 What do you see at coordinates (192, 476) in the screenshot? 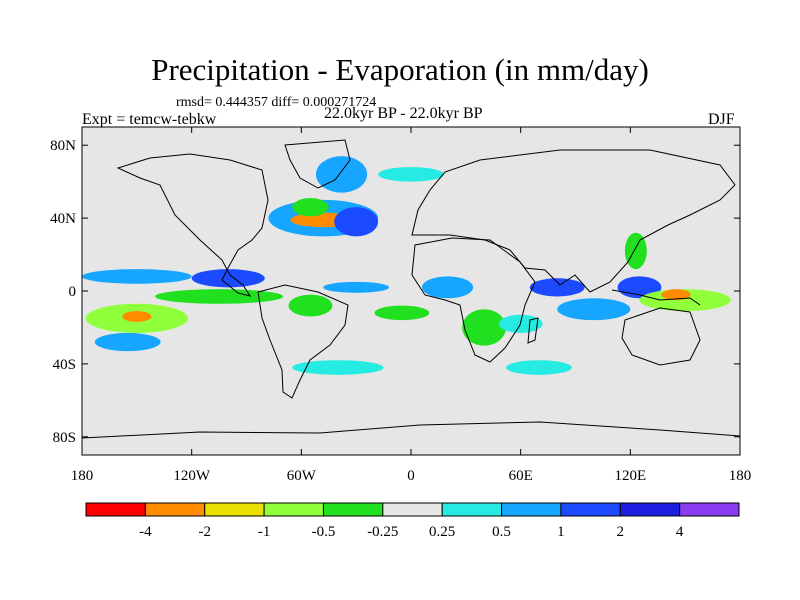
I see `x-tick-label: 120W` at bounding box center [192, 476].